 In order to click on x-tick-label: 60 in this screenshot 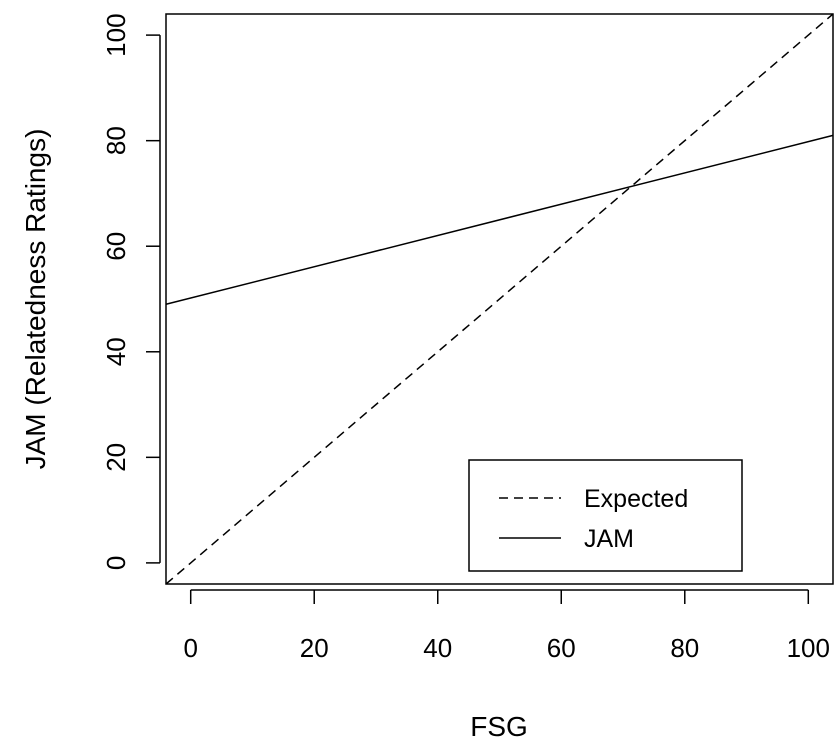, I will do `click(561, 648)`.